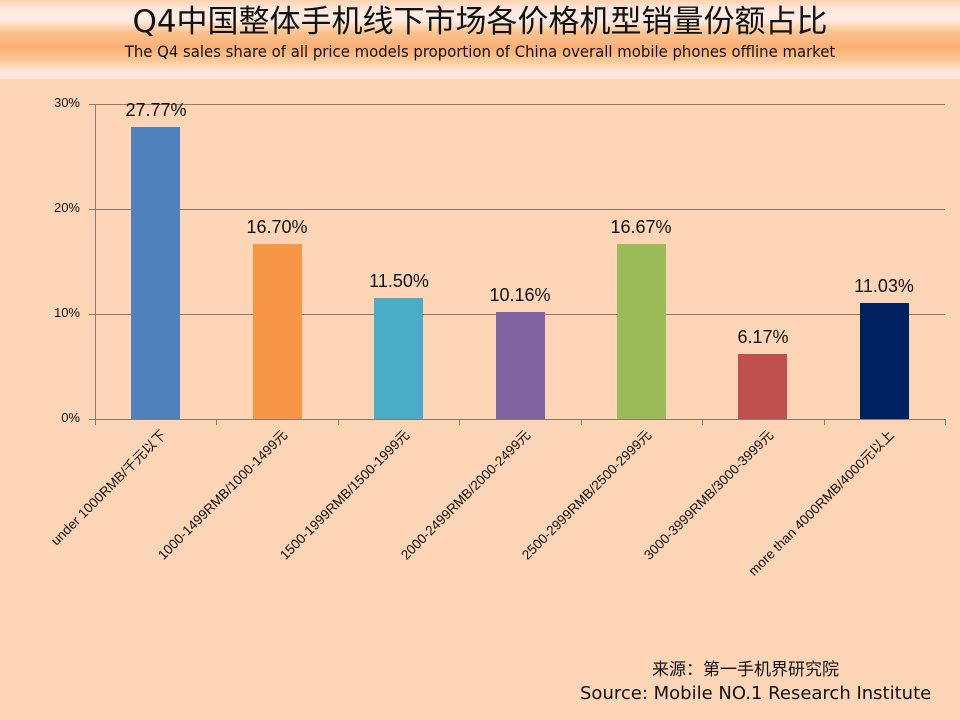 The image size is (960, 720). What do you see at coordinates (399, 281) in the screenshot?
I see `data-label: 11.50%` at bounding box center [399, 281].